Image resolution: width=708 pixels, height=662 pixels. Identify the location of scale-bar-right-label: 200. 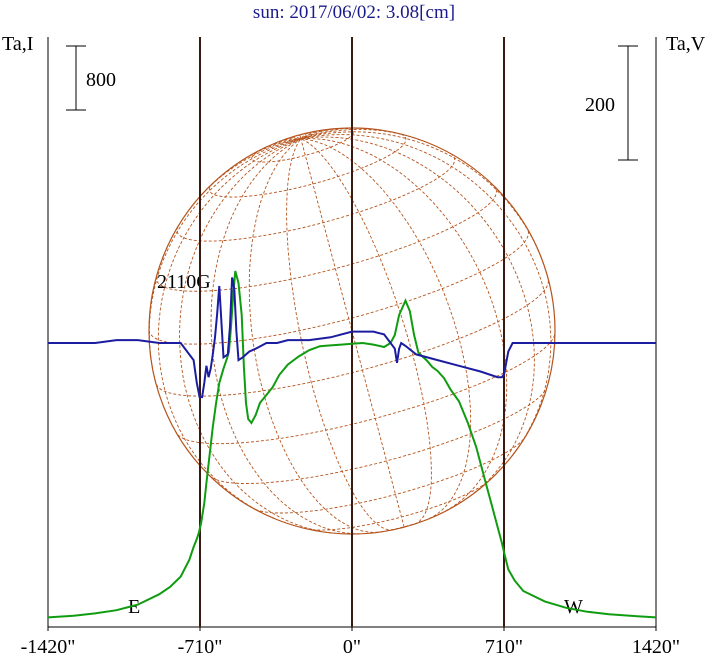
(600, 105).